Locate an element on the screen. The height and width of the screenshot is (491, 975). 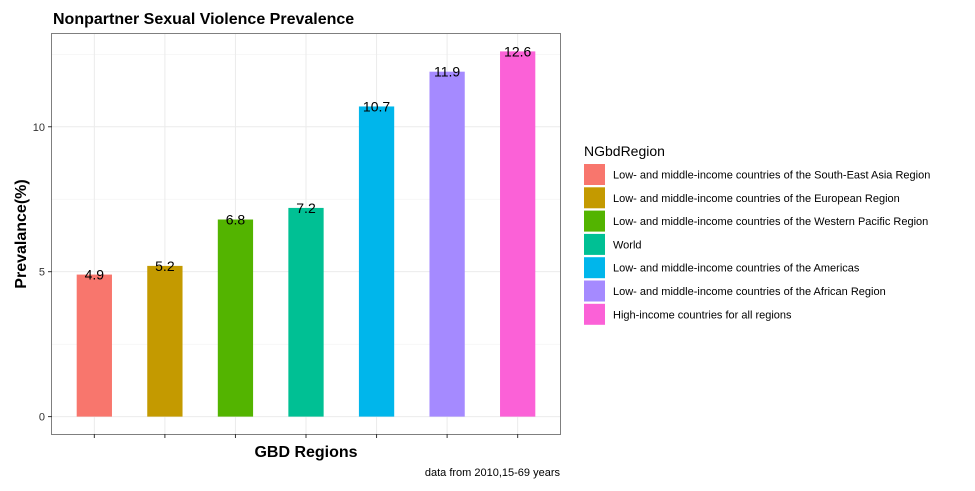
legend-label: World is located at coordinates (627, 245).